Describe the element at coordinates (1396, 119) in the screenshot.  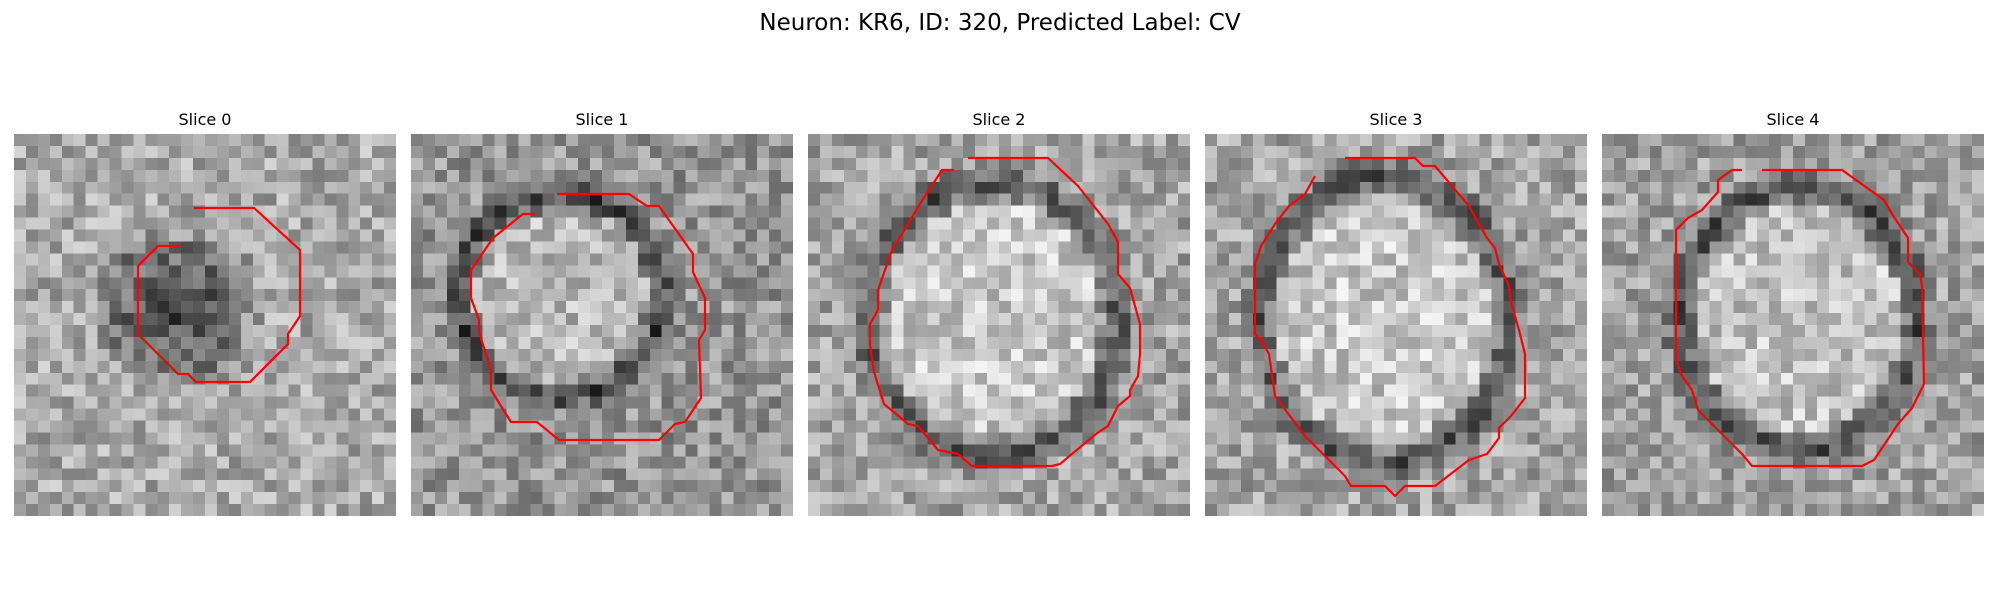
I see `slice-title-3: Slice 3` at that location.